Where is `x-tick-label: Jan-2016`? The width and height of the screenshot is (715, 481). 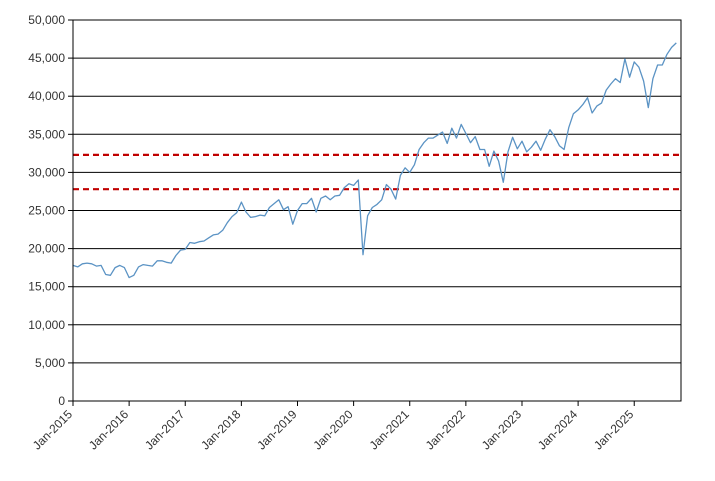
x-tick-label: Jan-2016 is located at coordinates (109, 430).